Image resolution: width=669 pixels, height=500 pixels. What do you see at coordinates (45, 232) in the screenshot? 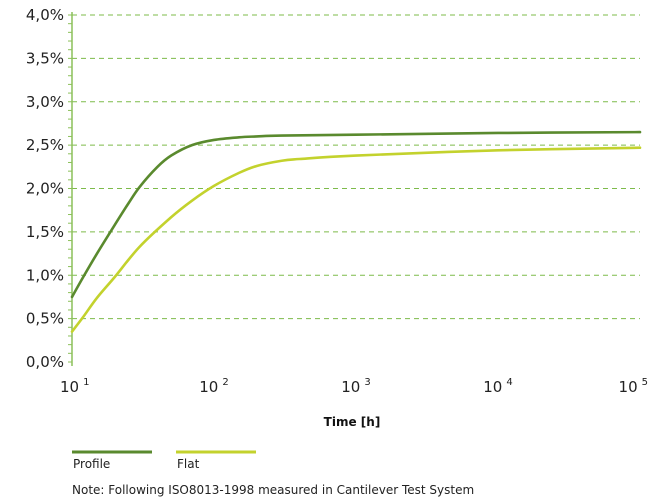
I see `y-tick-label: 1,5%` at bounding box center [45, 232].